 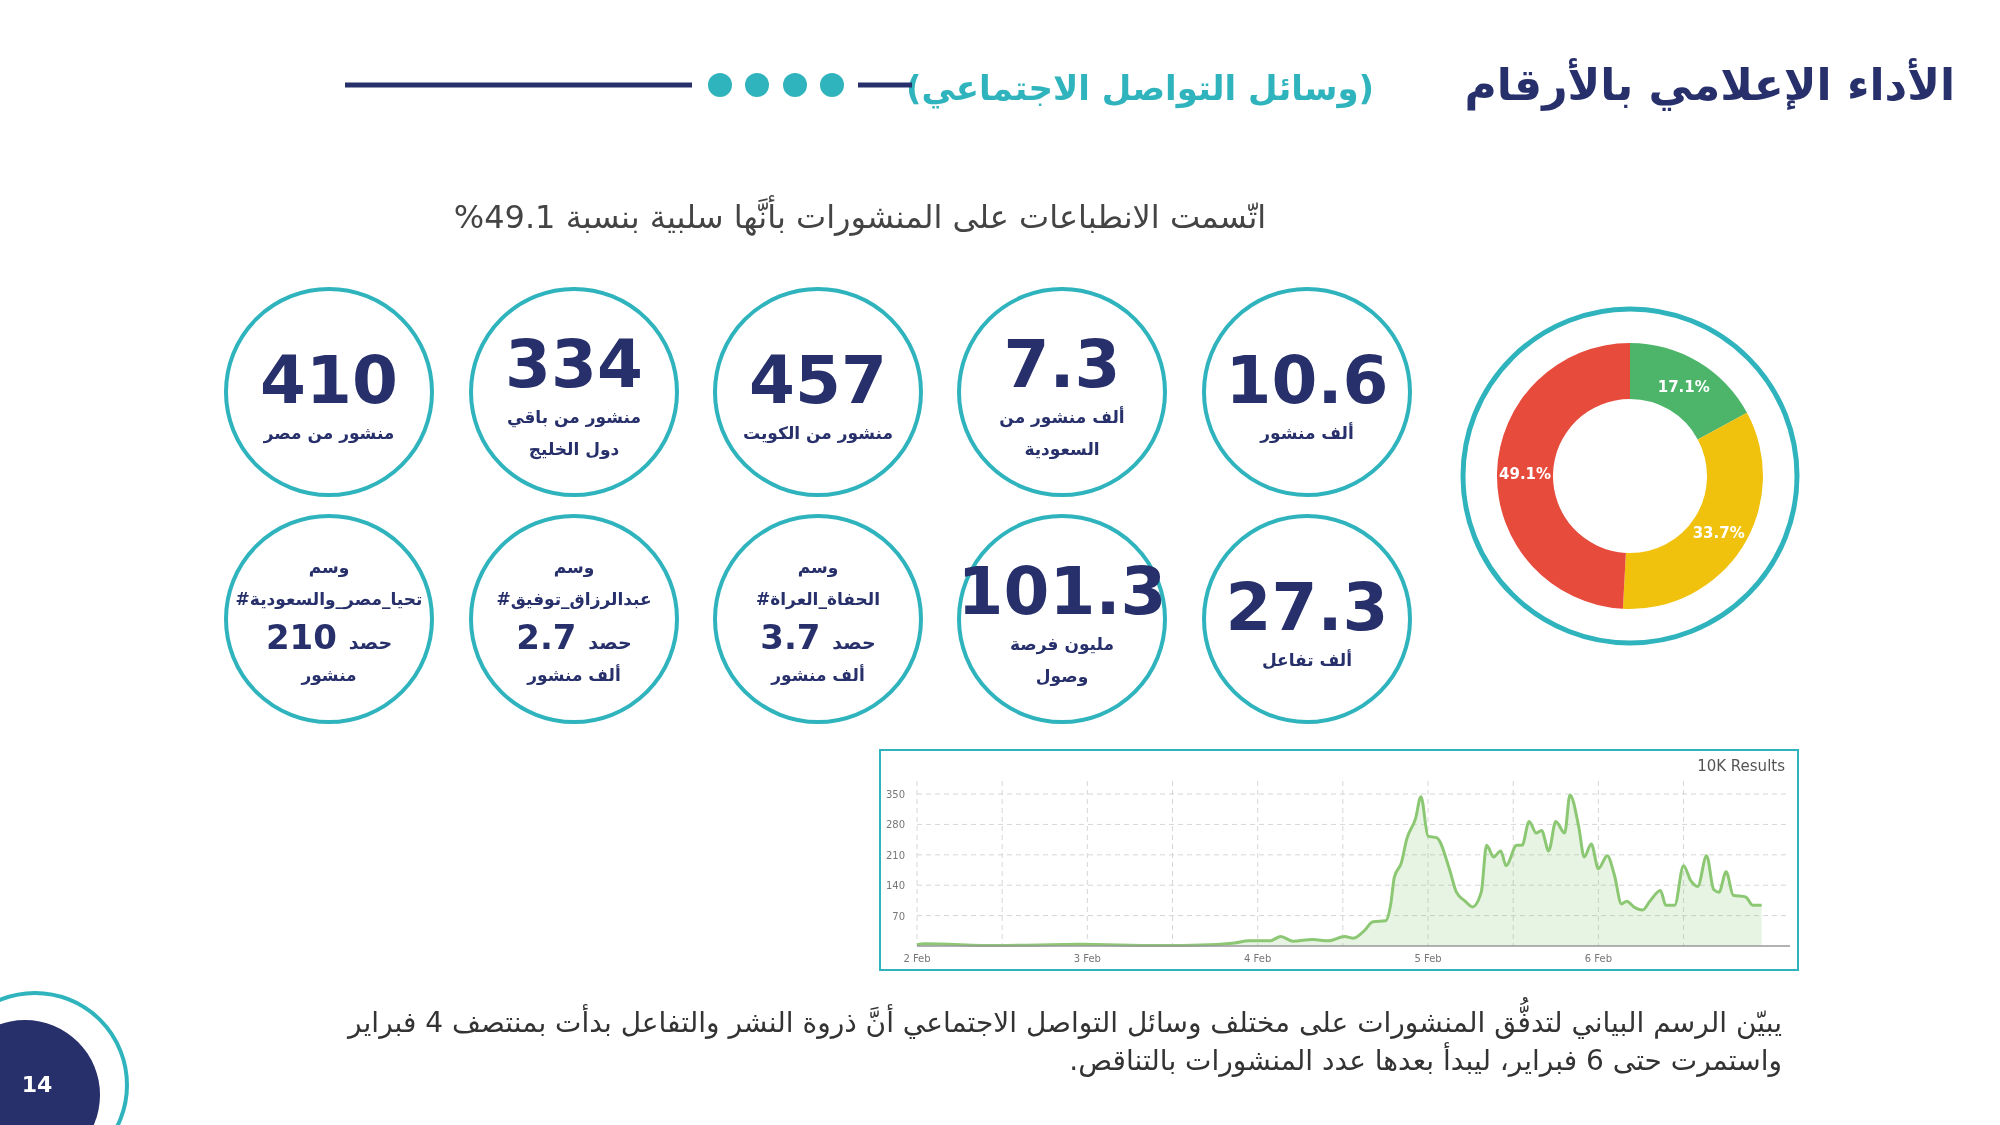 I want to click on y-tick-label: 280, so click(x=895, y=825).